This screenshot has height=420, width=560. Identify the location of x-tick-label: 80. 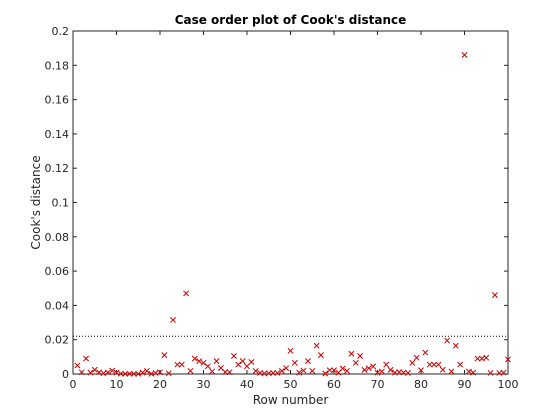
(421, 384).